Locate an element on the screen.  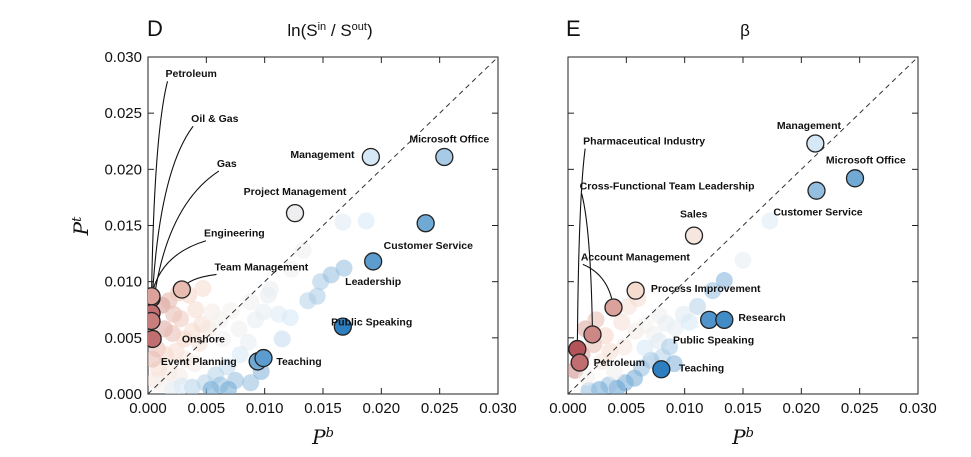
point-label: Teaching is located at coordinates (701, 369).